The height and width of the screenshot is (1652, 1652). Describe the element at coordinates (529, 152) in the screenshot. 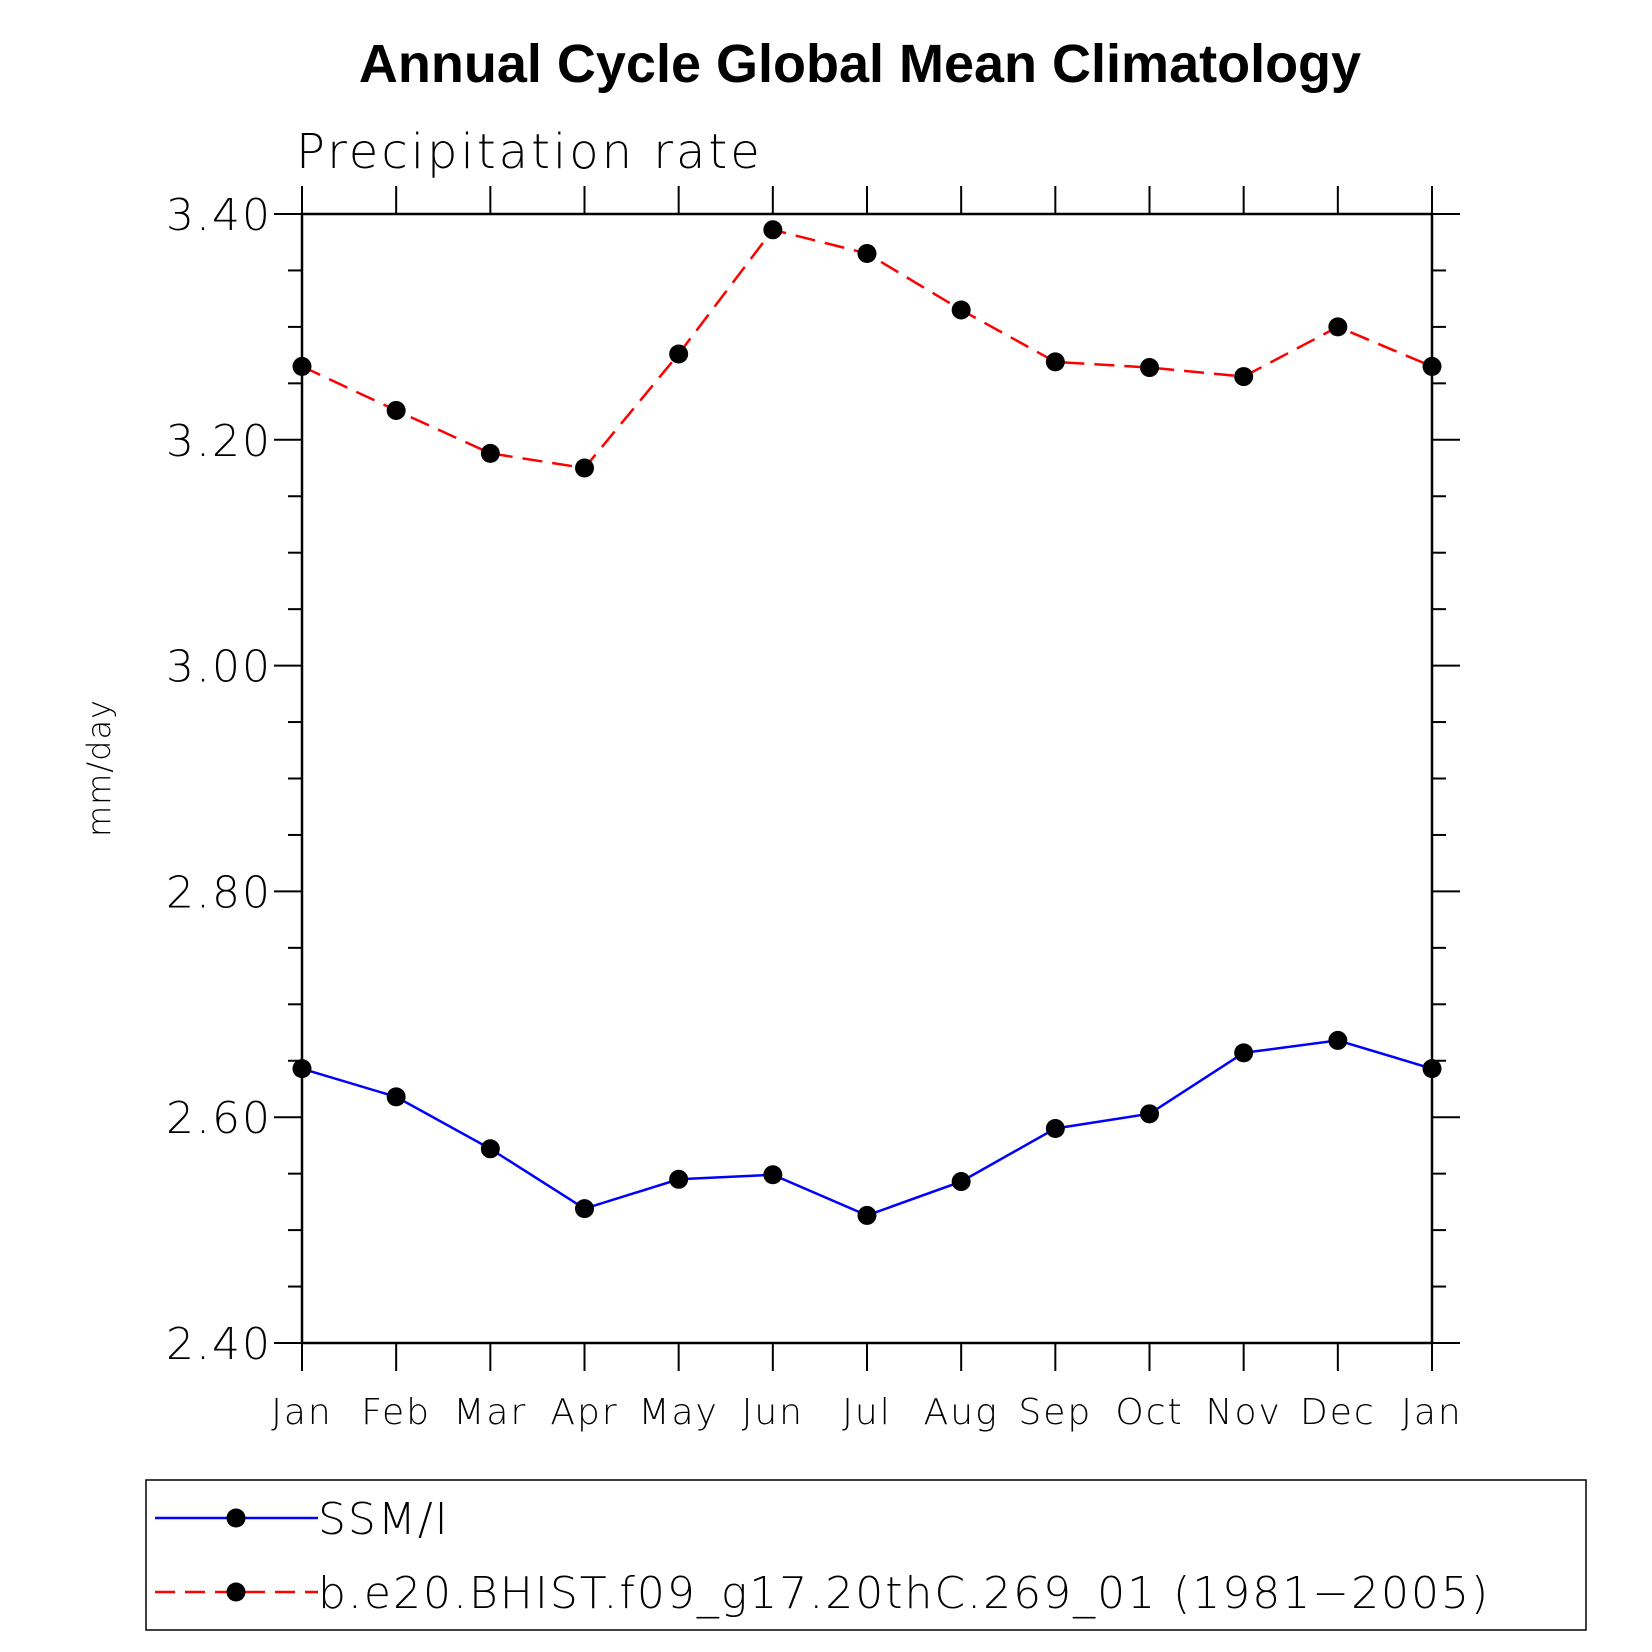

I see `chart-subtitle: Precipitation rate` at that location.